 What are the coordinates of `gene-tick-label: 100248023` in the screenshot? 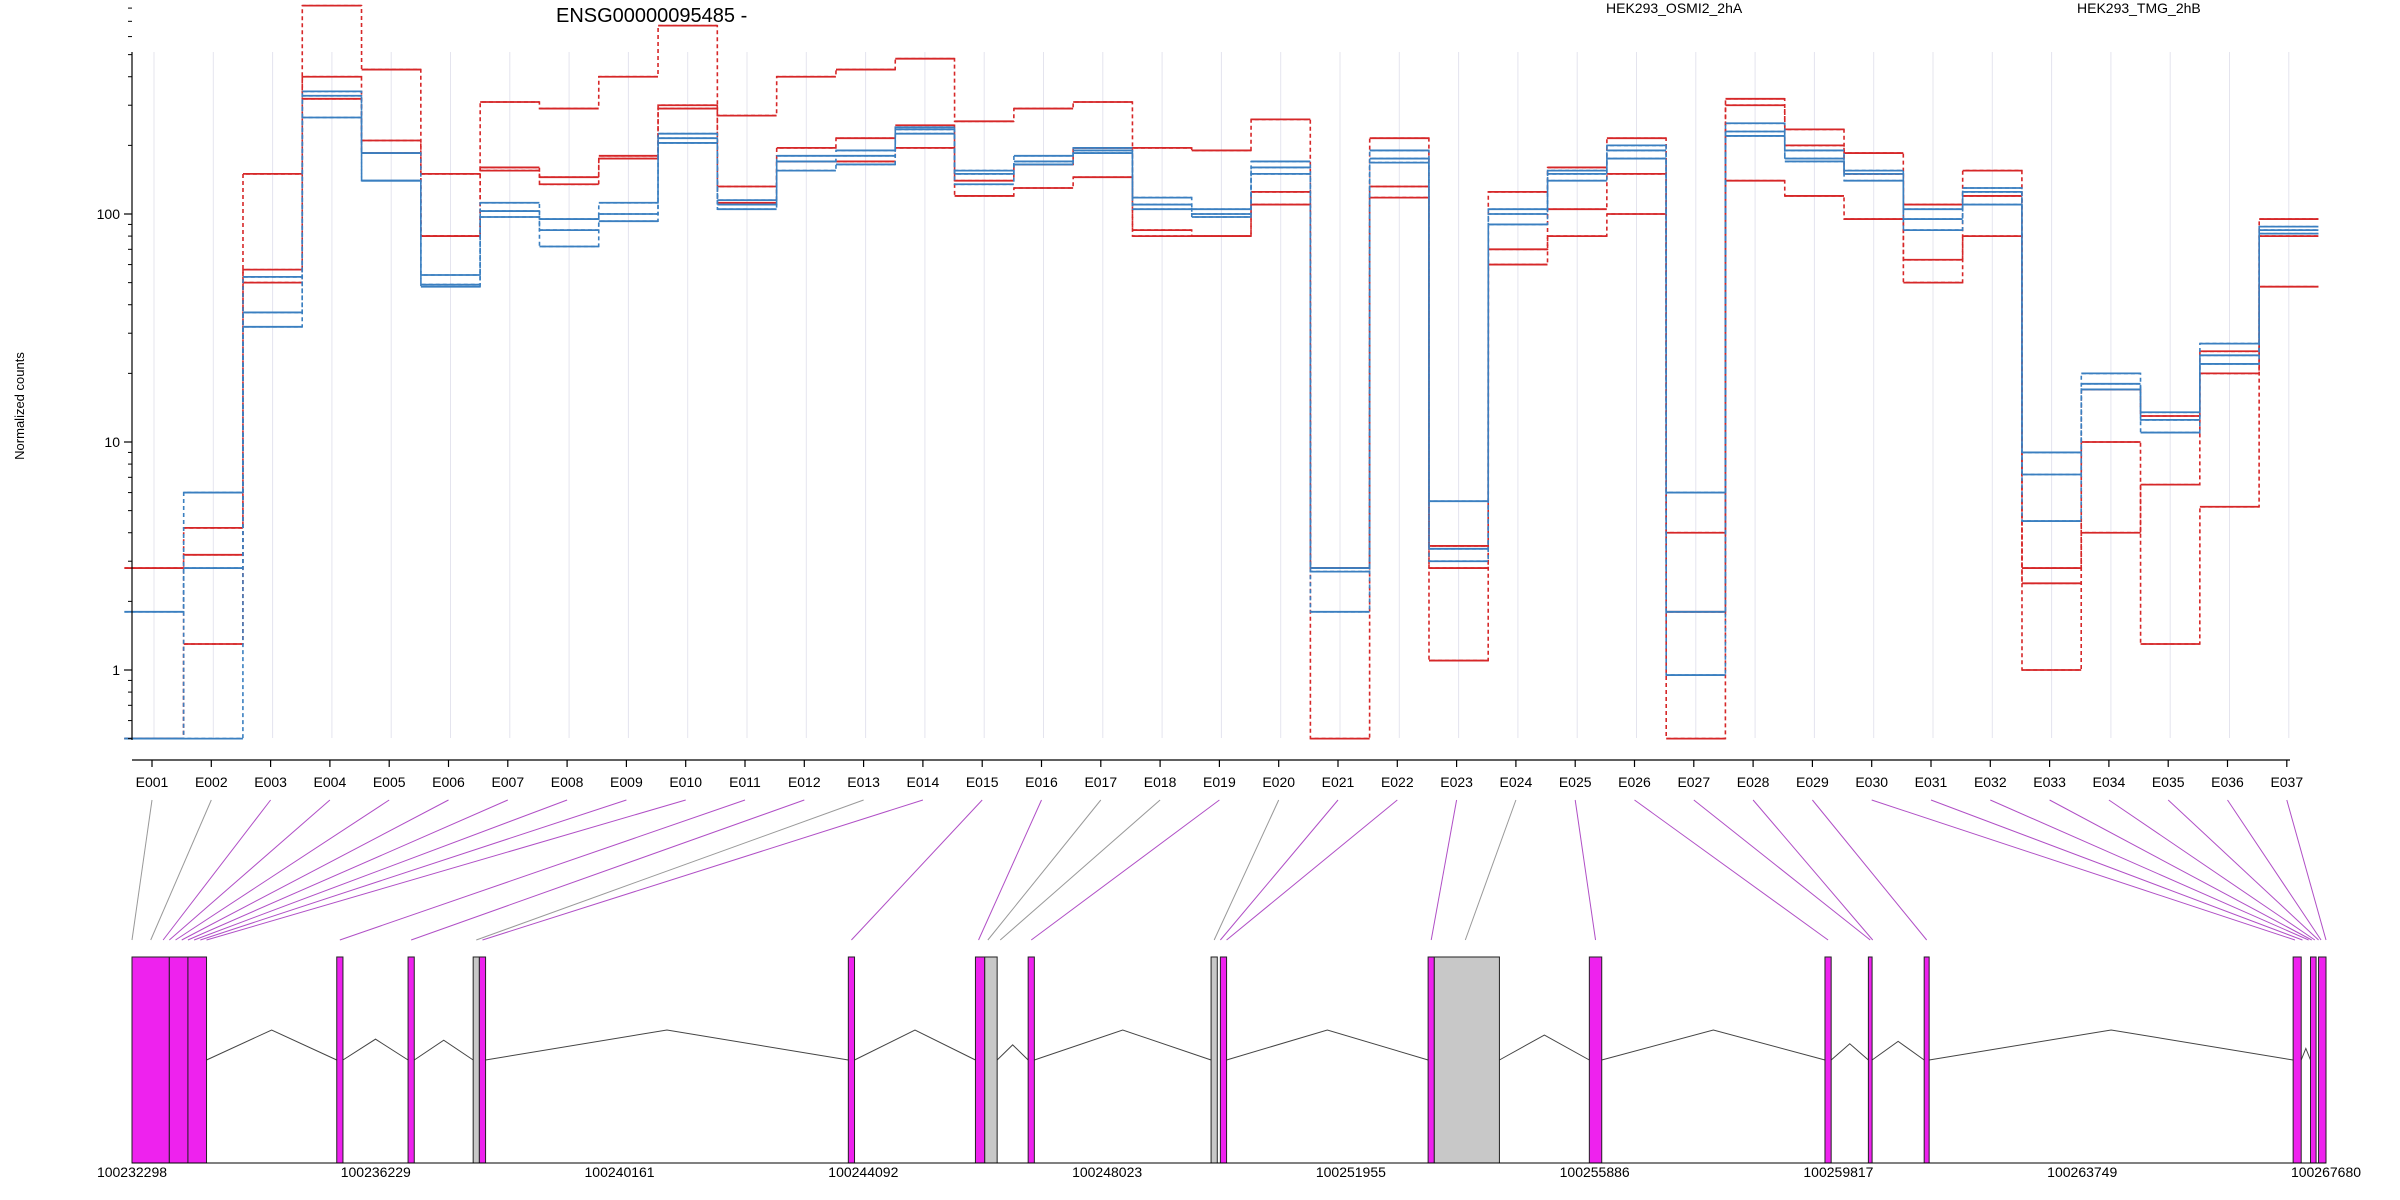 It's located at (1107, 1172).